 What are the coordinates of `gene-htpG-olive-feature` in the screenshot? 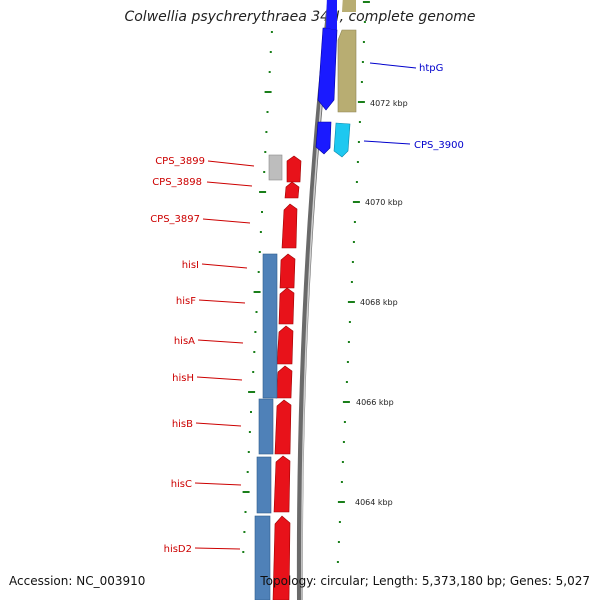 It's located at (347, 71).